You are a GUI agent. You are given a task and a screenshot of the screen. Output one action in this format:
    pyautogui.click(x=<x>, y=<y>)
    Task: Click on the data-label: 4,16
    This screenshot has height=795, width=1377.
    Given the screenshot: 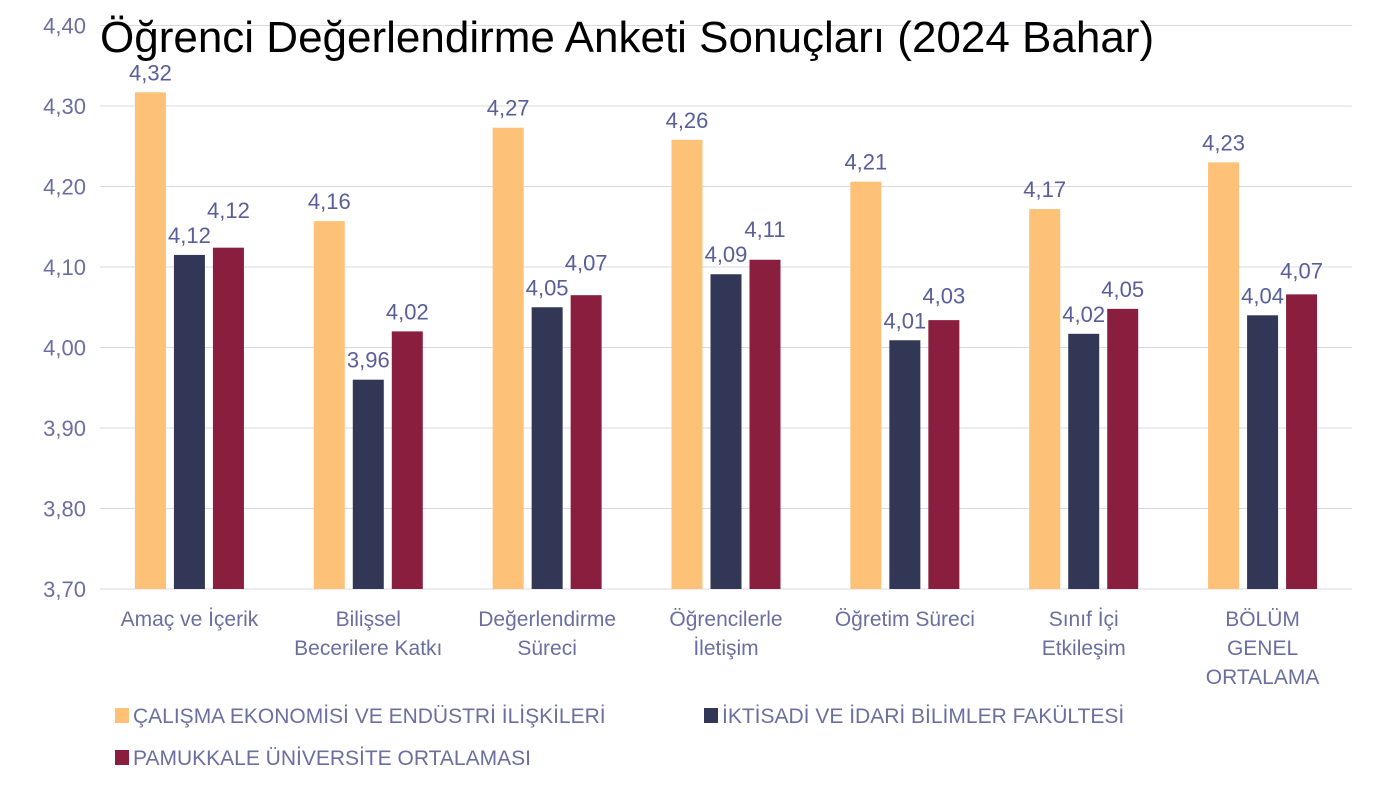 What is the action you would take?
    pyautogui.click(x=329, y=201)
    